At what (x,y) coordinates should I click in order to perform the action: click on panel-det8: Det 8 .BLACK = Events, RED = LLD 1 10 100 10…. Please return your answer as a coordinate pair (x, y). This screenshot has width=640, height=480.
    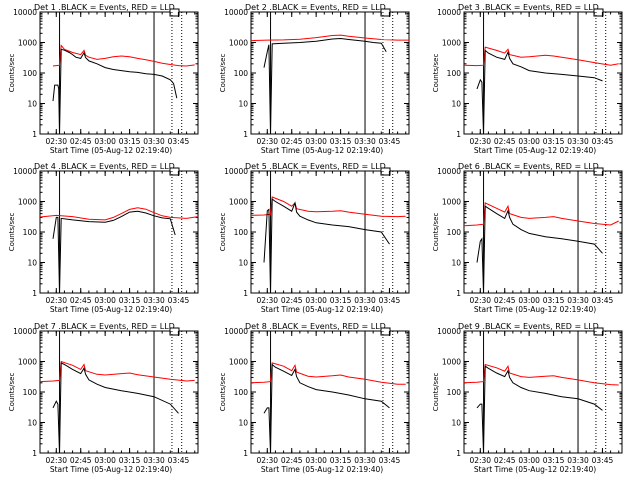
    Looking at the image, I should click on (314, 398).